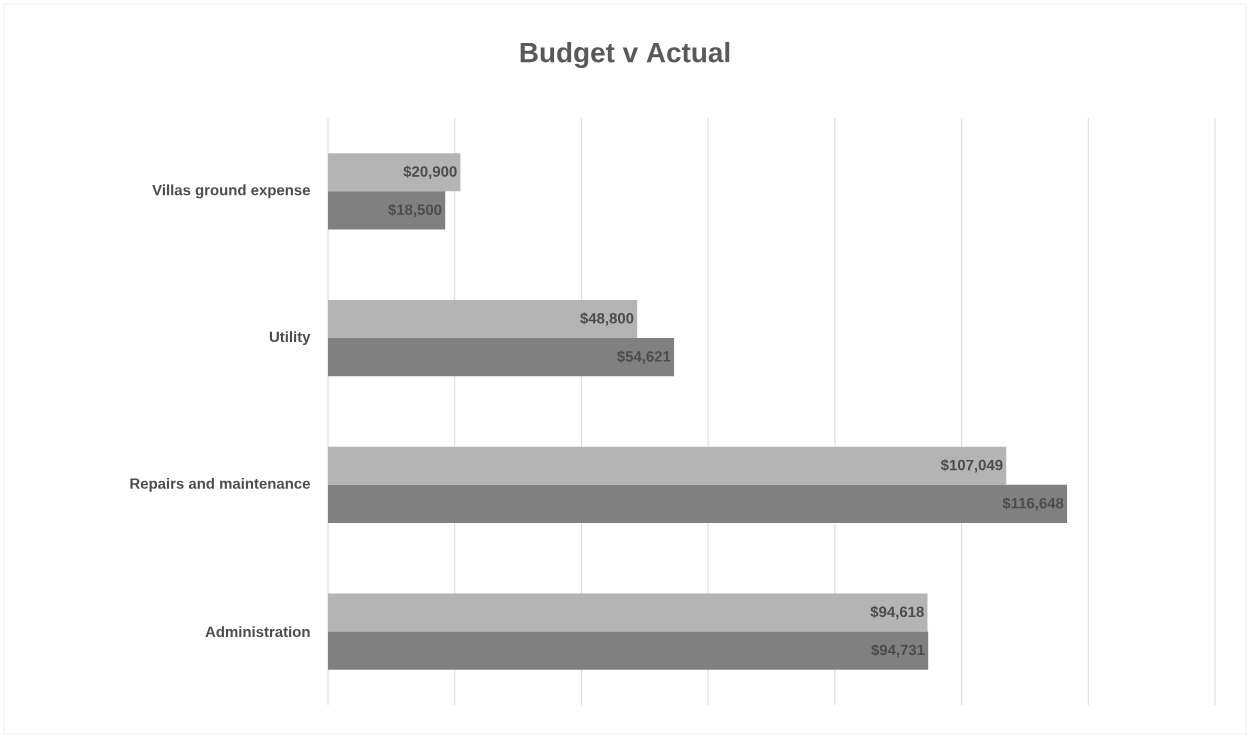 This screenshot has width=1250, height=738. Describe the element at coordinates (220, 484) in the screenshot. I see `y-tick-label: Repairs and maintenance` at that location.